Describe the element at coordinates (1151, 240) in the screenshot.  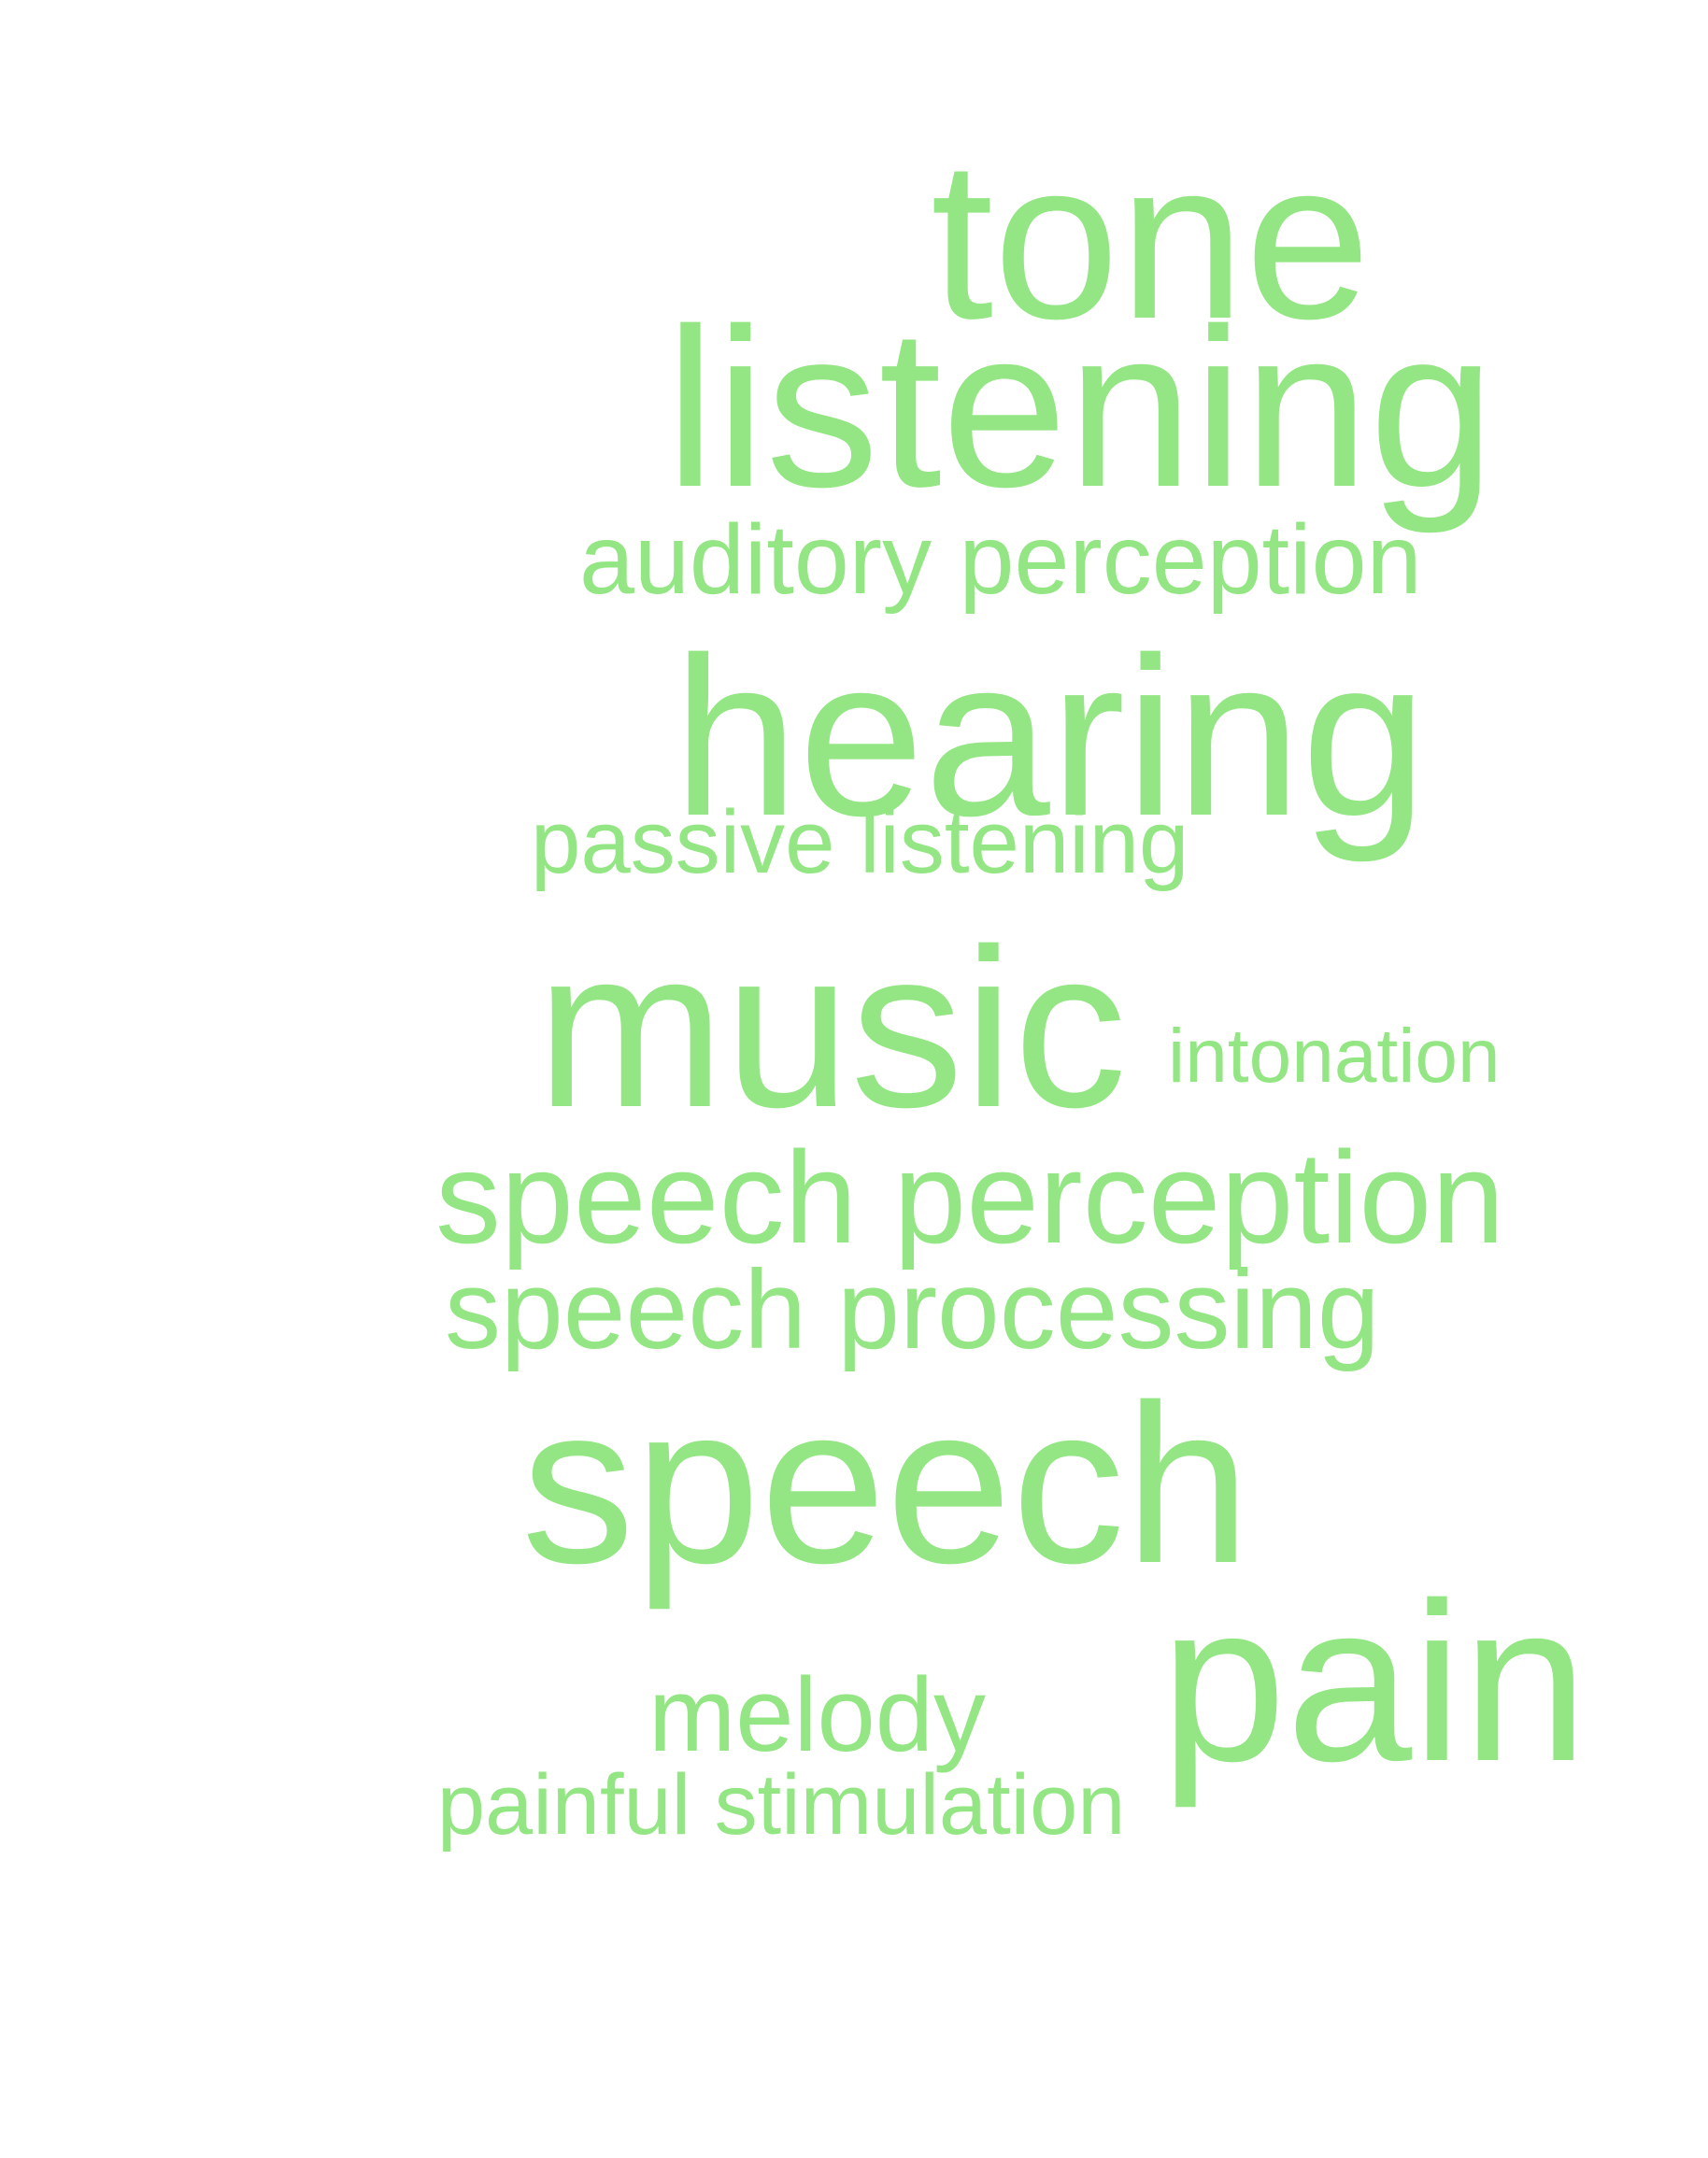
I see `word-tone: tone` at that location.